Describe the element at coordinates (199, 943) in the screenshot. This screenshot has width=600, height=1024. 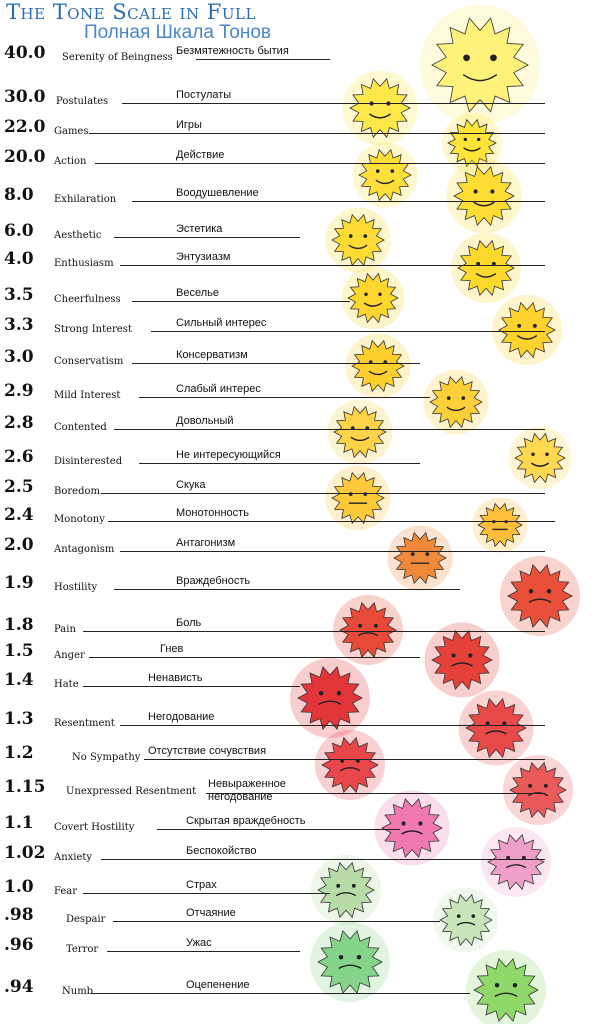
I see `tone-label-russian: Ужас` at that location.